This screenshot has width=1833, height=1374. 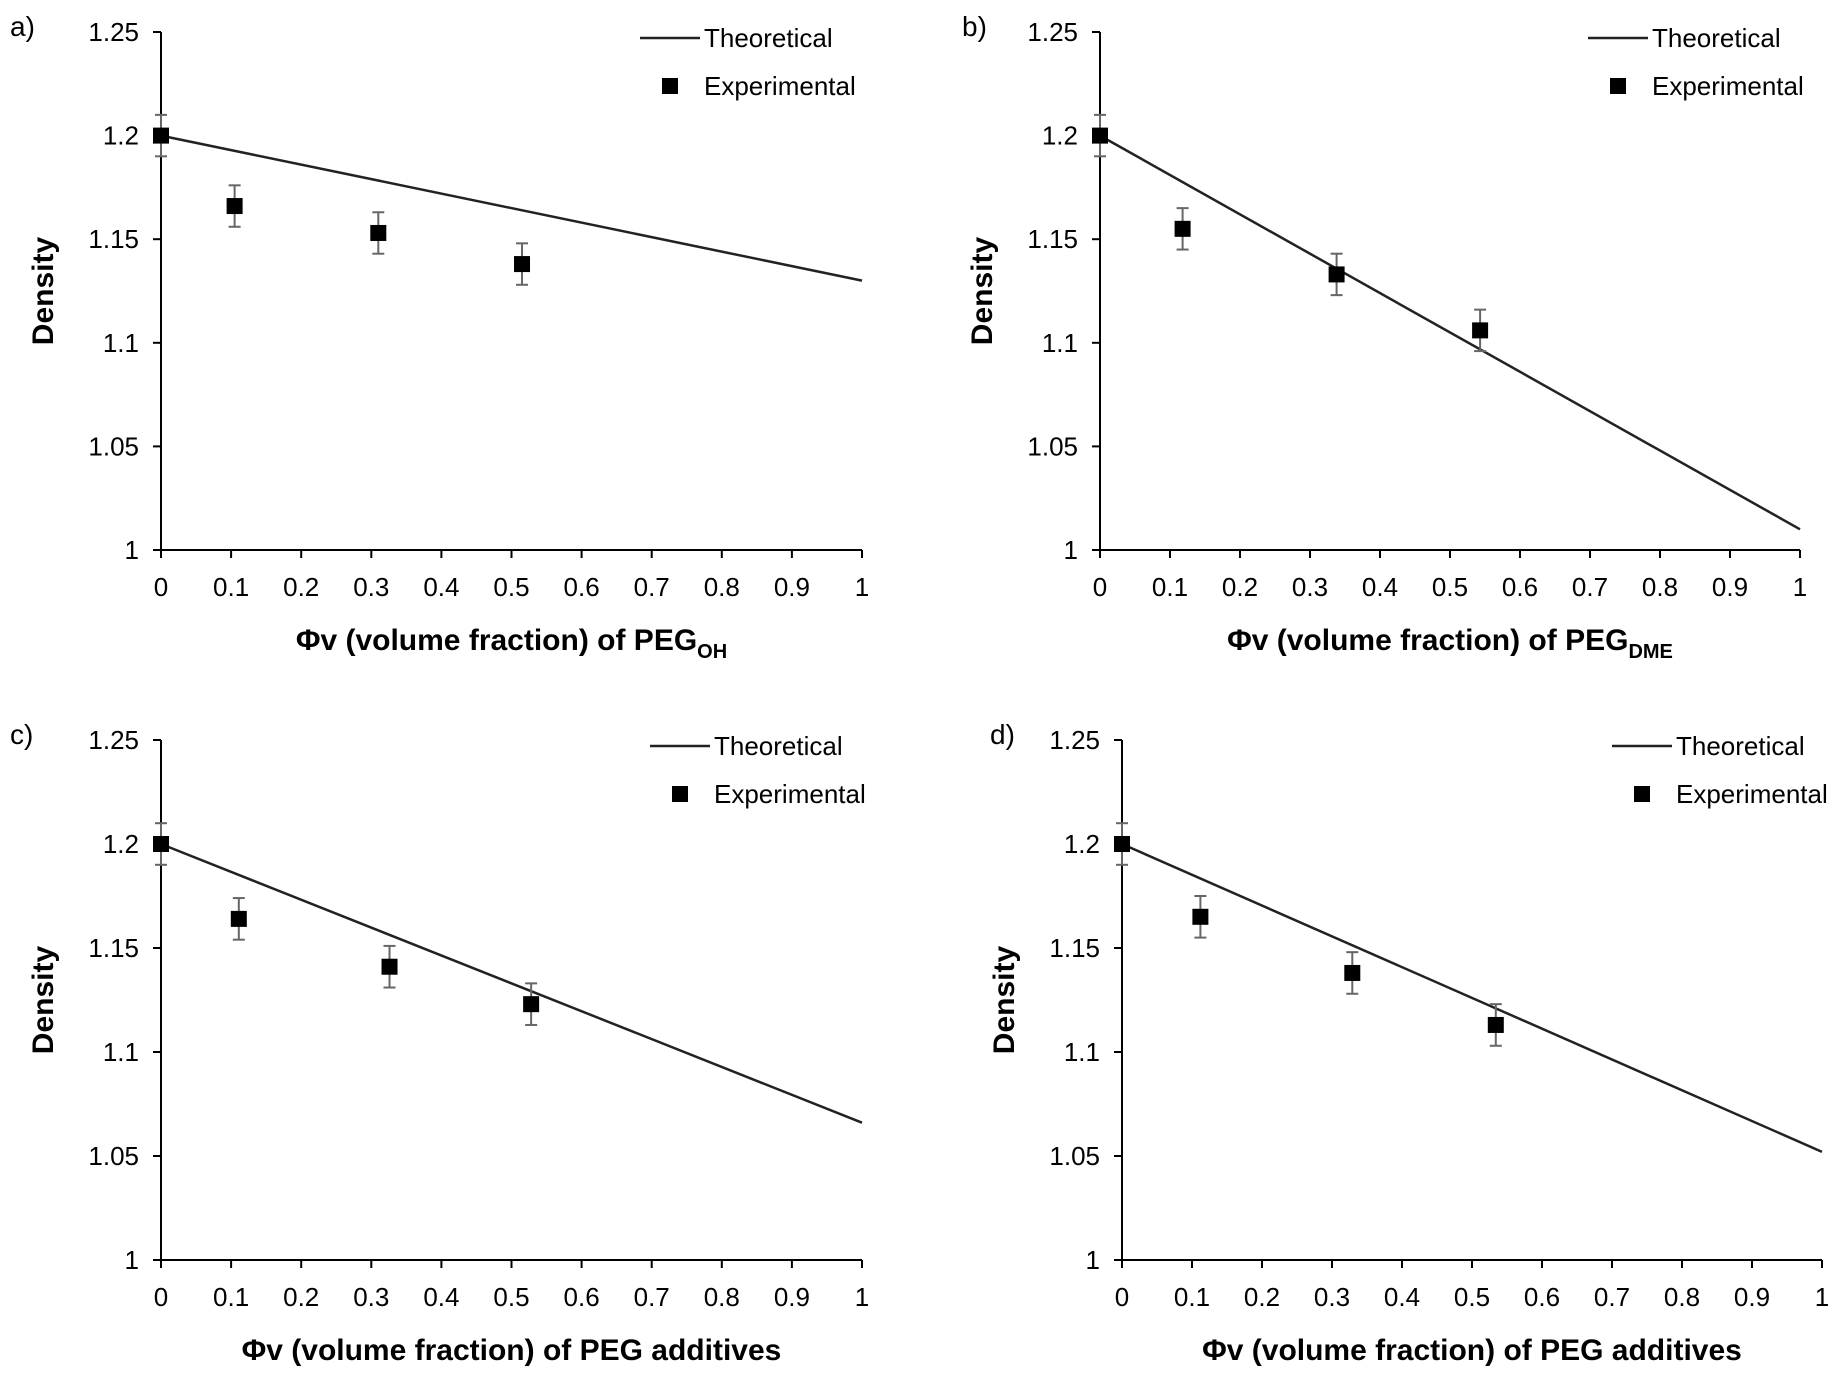 I want to click on panel-label: a), so click(x=22, y=26).